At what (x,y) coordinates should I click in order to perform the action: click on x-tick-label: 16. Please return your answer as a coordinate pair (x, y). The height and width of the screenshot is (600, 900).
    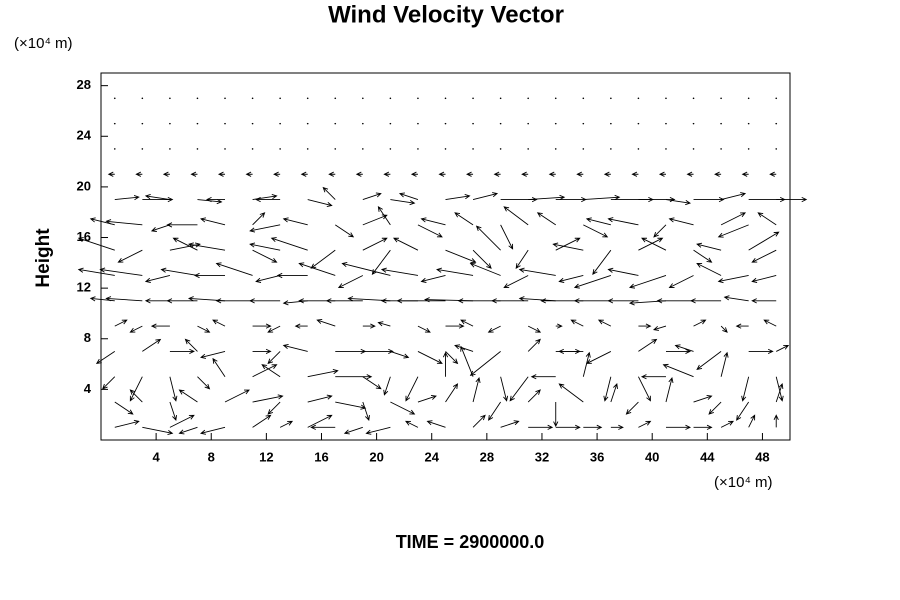
    Looking at the image, I should click on (321, 456).